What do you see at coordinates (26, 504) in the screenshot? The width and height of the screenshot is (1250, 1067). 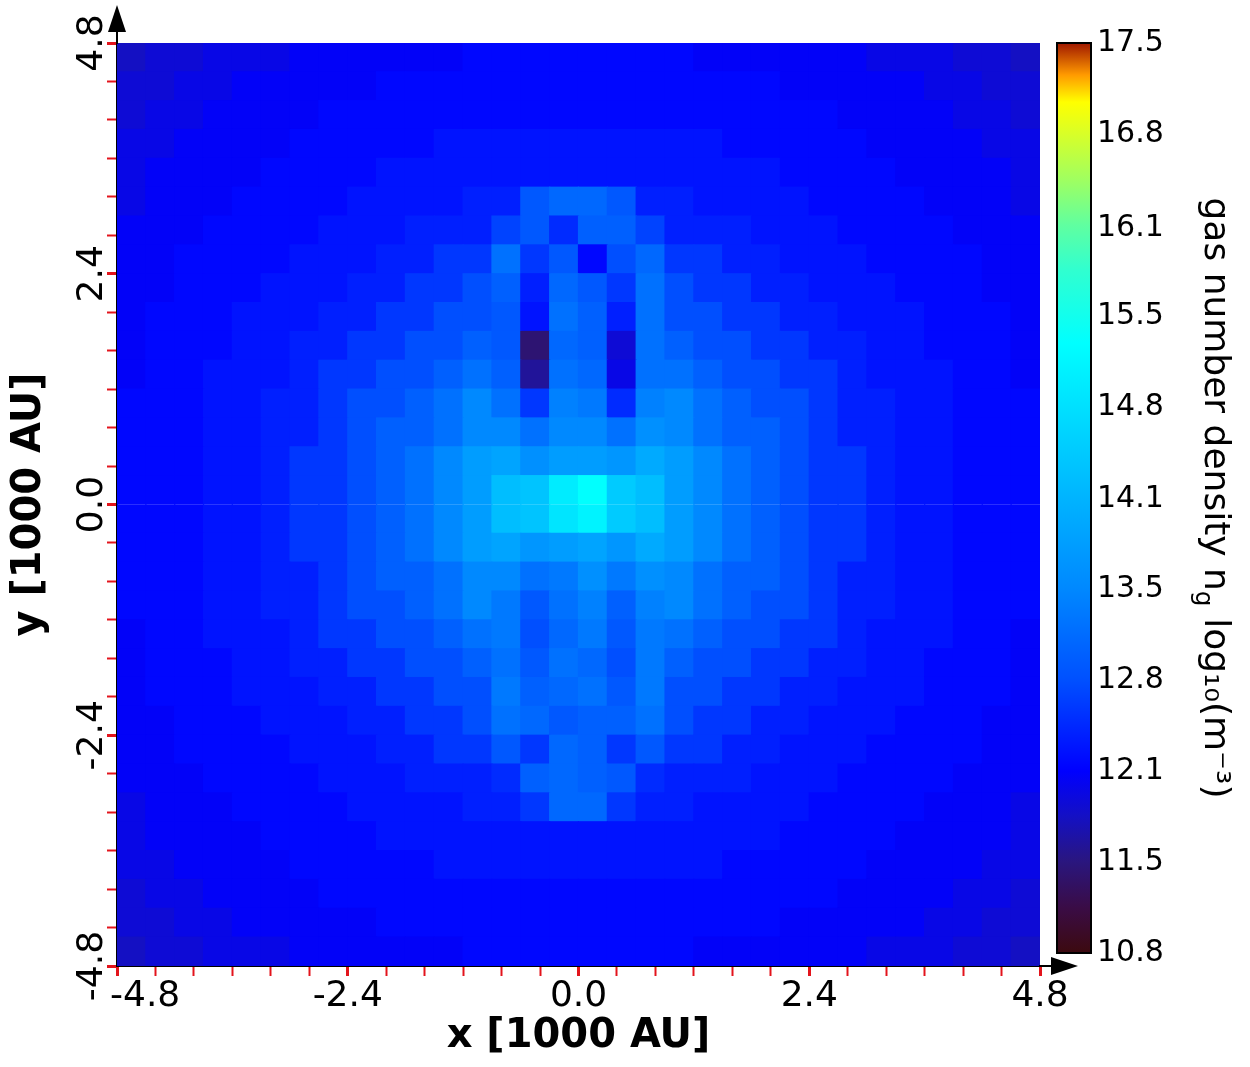 I see `y-axis-title: y [1000 AU]` at bounding box center [26, 504].